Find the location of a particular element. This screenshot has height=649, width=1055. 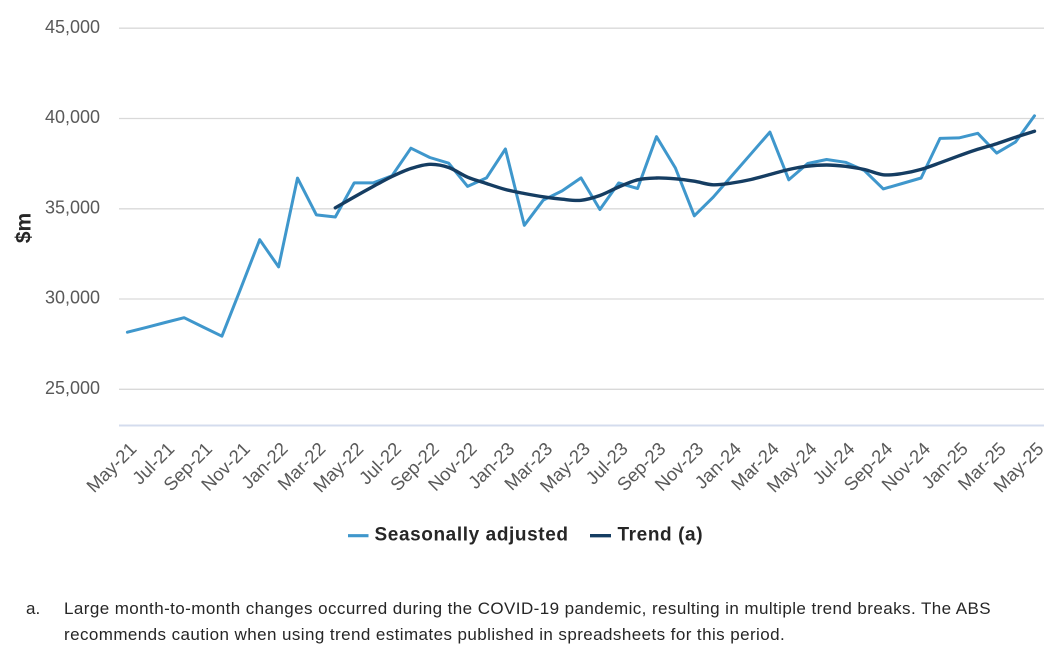

svg-text: $m is located at coordinates (24, 228).